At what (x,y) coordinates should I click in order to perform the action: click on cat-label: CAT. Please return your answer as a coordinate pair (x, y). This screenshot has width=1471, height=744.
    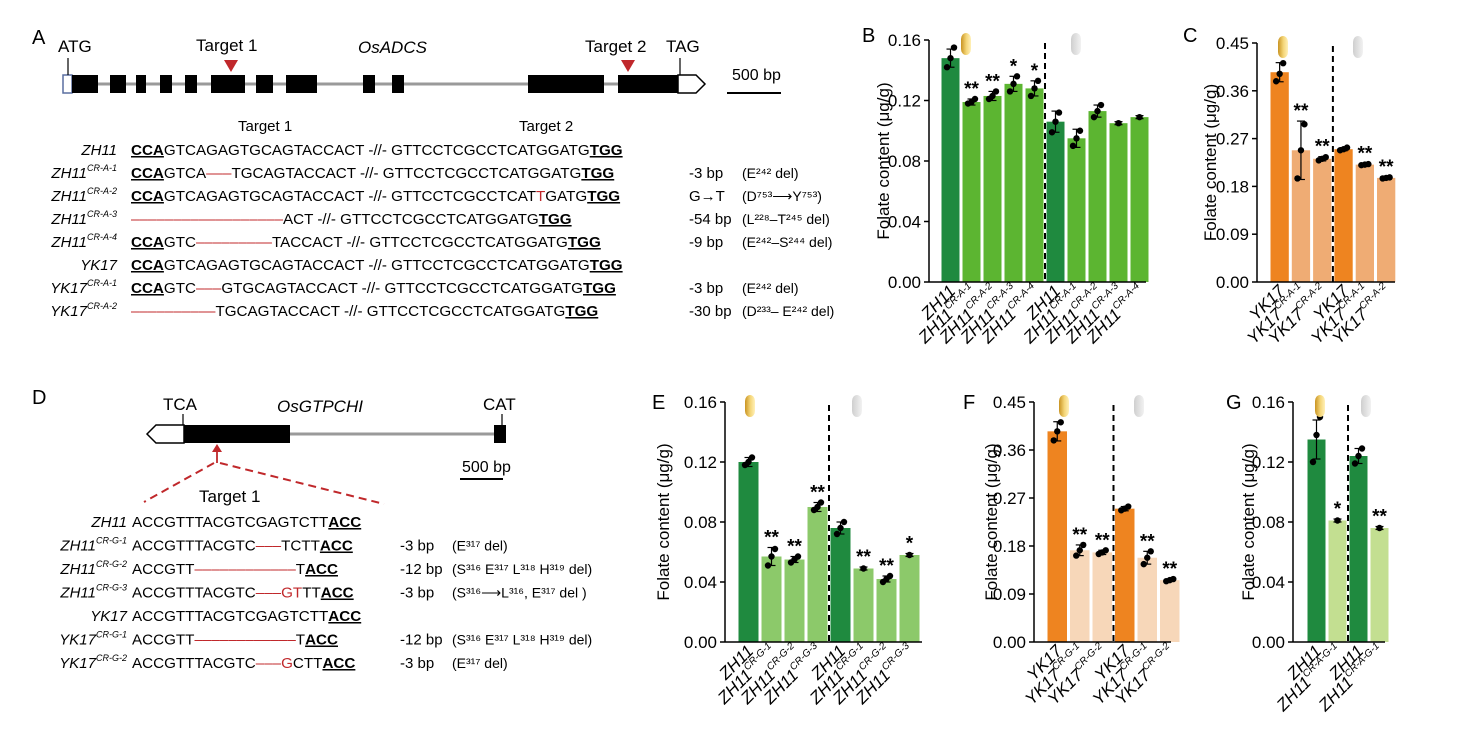
    Looking at the image, I should click on (499, 404).